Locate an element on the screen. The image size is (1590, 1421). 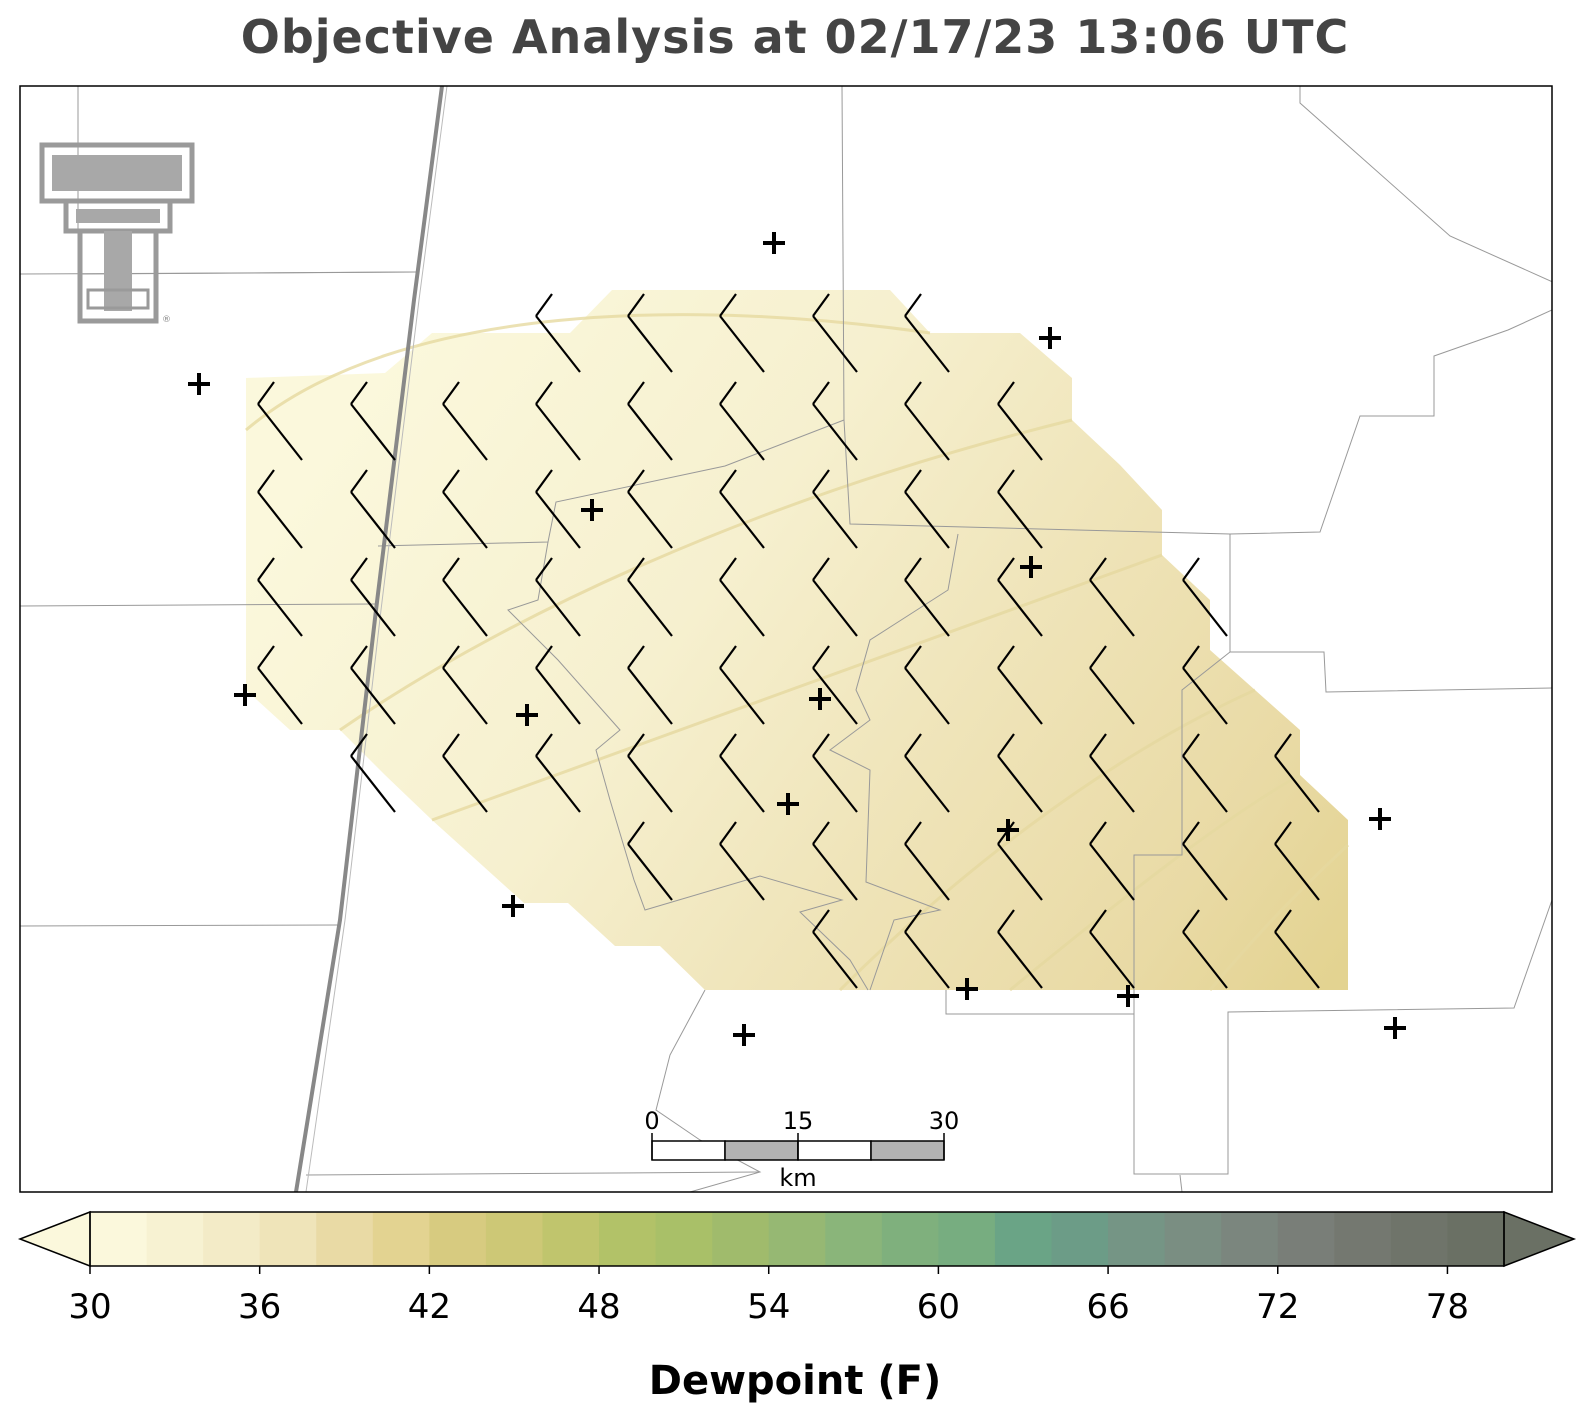
state-boundary is located at coordinates (369, 639).